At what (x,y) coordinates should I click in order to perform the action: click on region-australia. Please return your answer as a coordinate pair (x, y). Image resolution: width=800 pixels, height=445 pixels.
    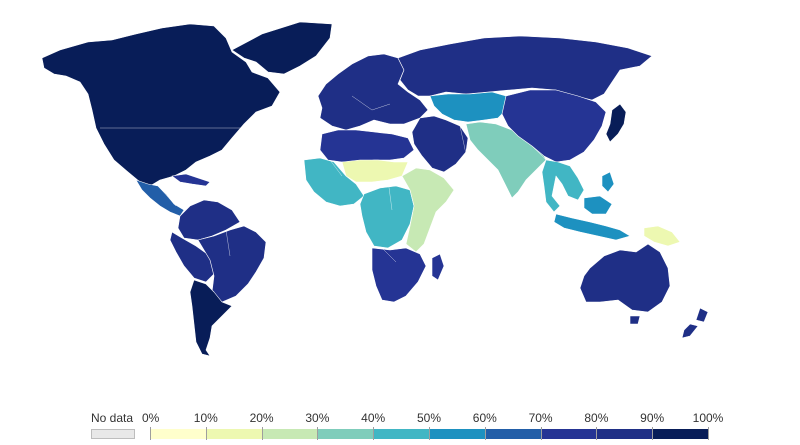
    Looking at the image, I should click on (625, 284).